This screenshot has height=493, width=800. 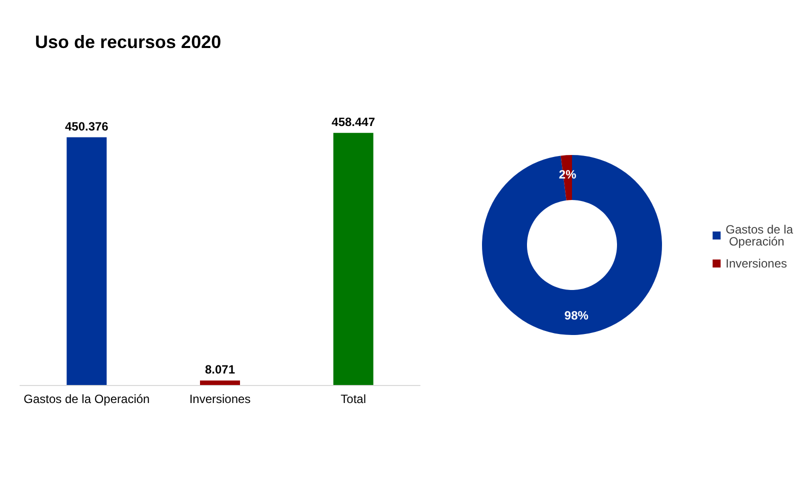 What do you see at coordinates (220, 369) in the screenshot?
I see `data-label: 8.071` at bounding box center [220, 369].